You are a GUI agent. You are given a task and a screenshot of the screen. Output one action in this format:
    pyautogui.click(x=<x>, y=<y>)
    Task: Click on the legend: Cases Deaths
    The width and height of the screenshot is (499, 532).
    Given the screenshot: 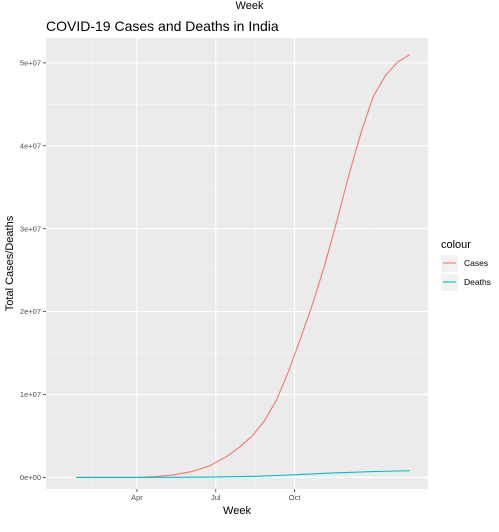 What is the action you would take?
    pyautogui.click(x=466, y=273)
    